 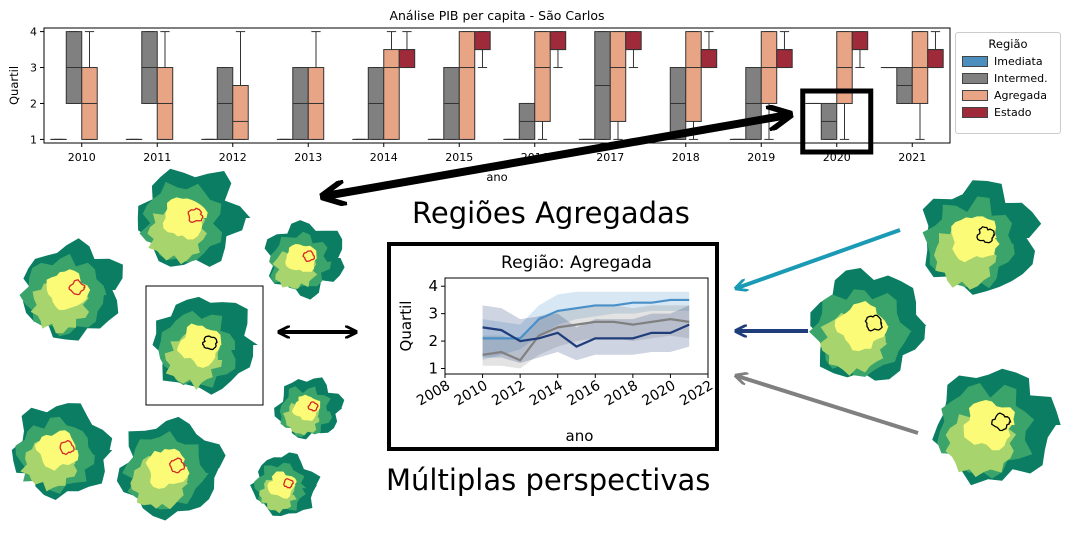 What do you see at coordinates (82, 157) in the screenshot?
I see `x-tick-label: 2010` at bounding box center [82, 157].